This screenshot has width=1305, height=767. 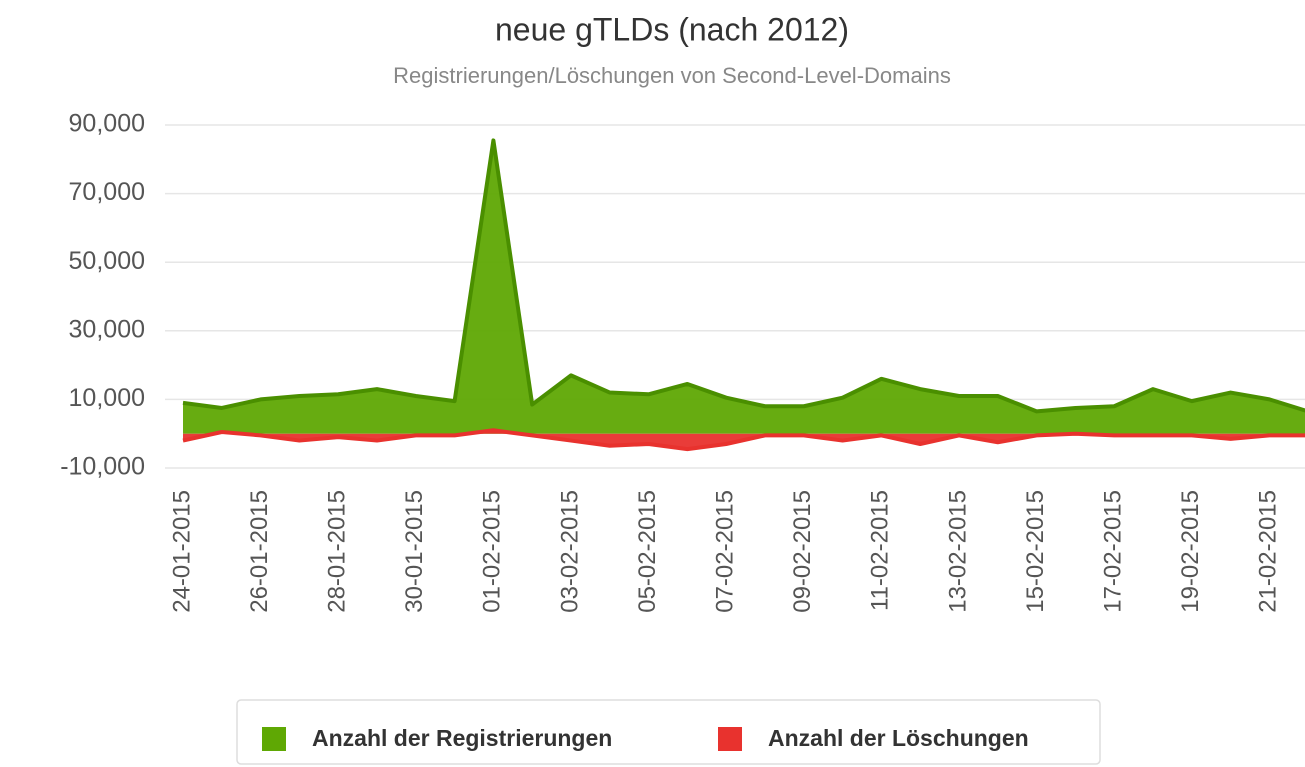 I want to click on x-tick-label: 28-01-2015, so click(x=337, y=551).